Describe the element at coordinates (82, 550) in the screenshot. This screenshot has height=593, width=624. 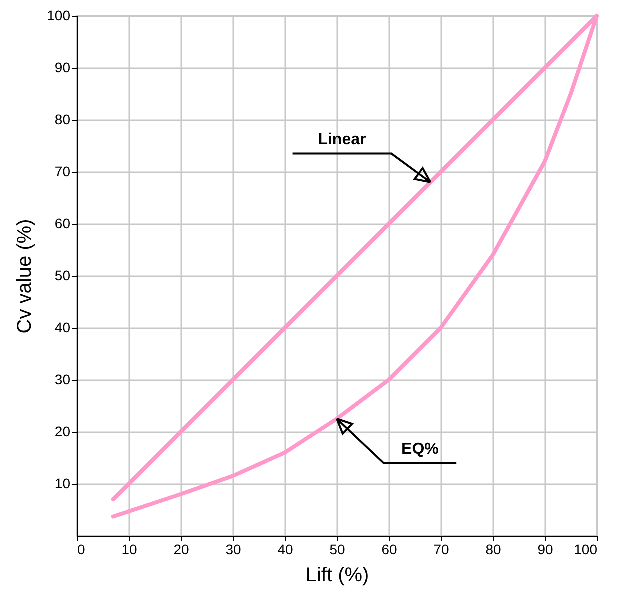
I see `x-tick-label: 0` at that location.